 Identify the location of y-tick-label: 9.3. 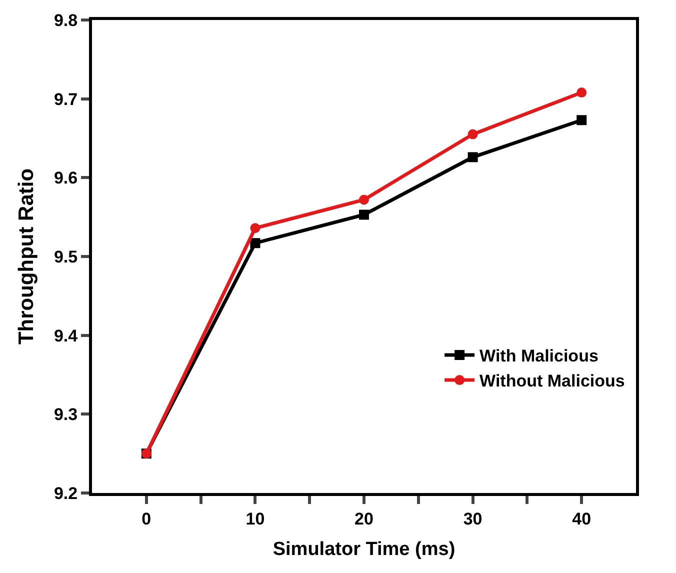
(66, 414).